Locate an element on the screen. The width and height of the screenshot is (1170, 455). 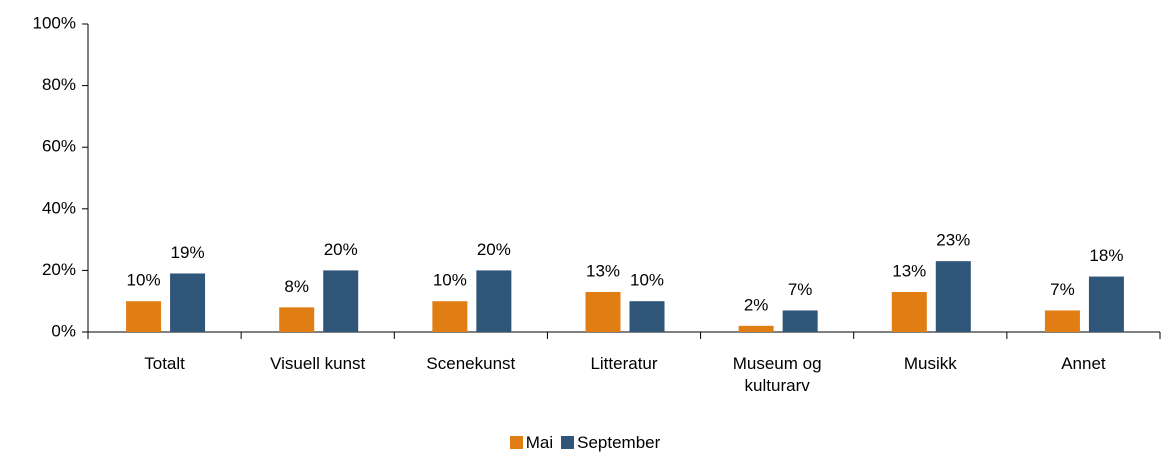
x-tick-label: Visuell kunst is located at coordinates (318, 363).